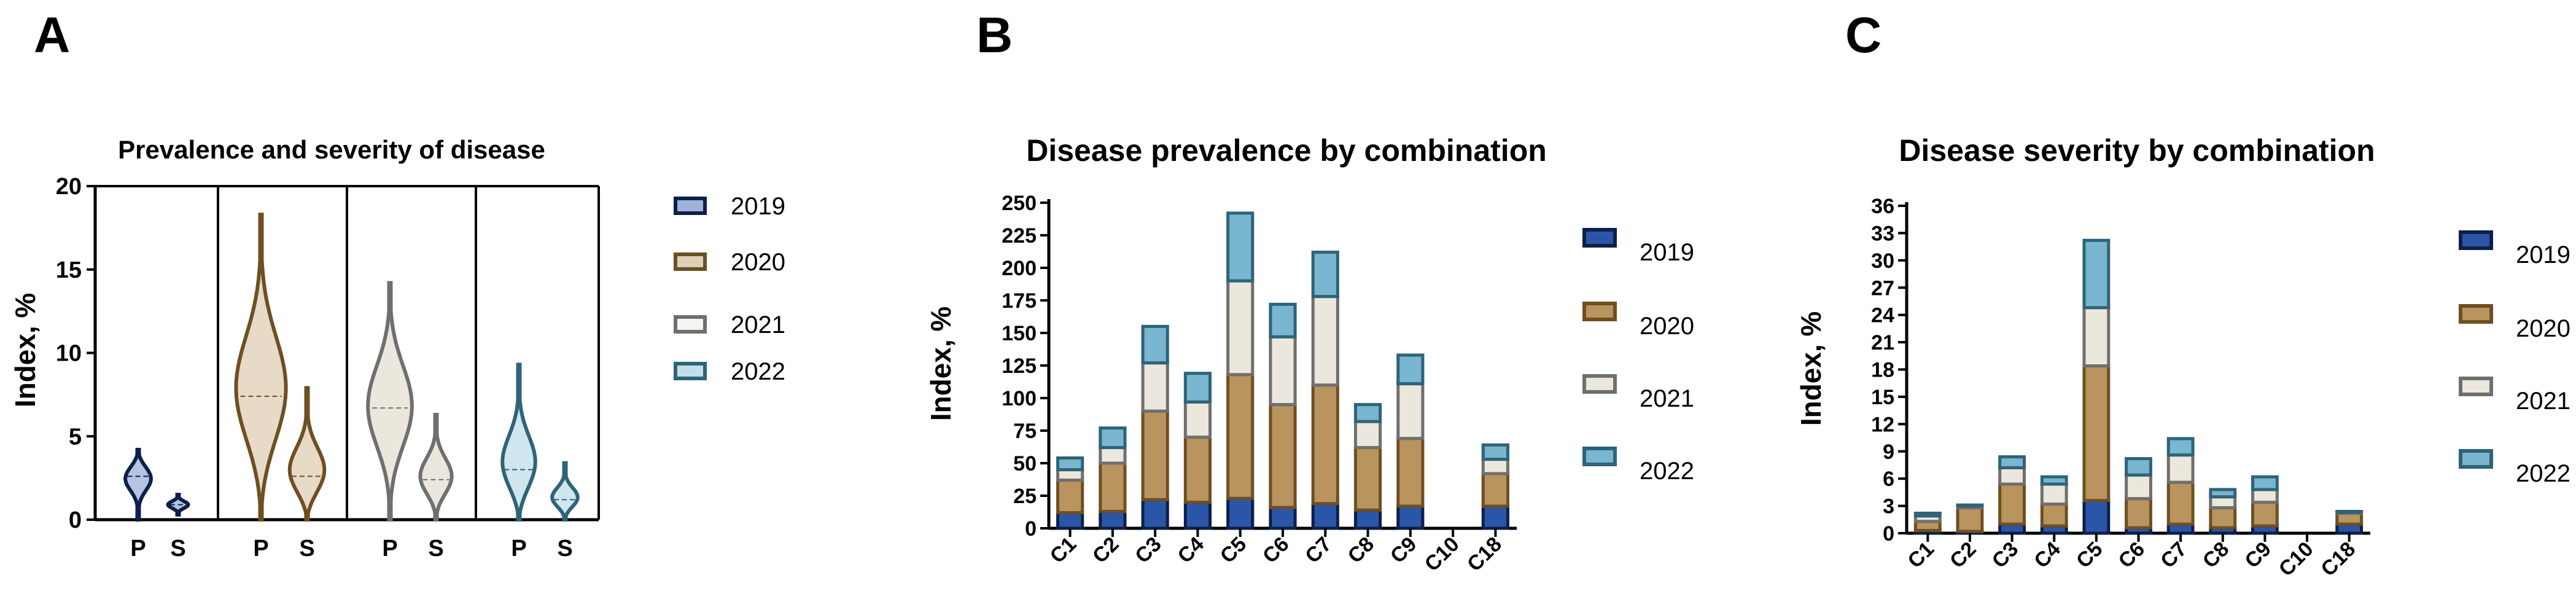 This screenshot has height=610, width=2576. Describe the element at coordinates (994, 35) in the screenshot. I see `panel-b-letter: B` at that location.